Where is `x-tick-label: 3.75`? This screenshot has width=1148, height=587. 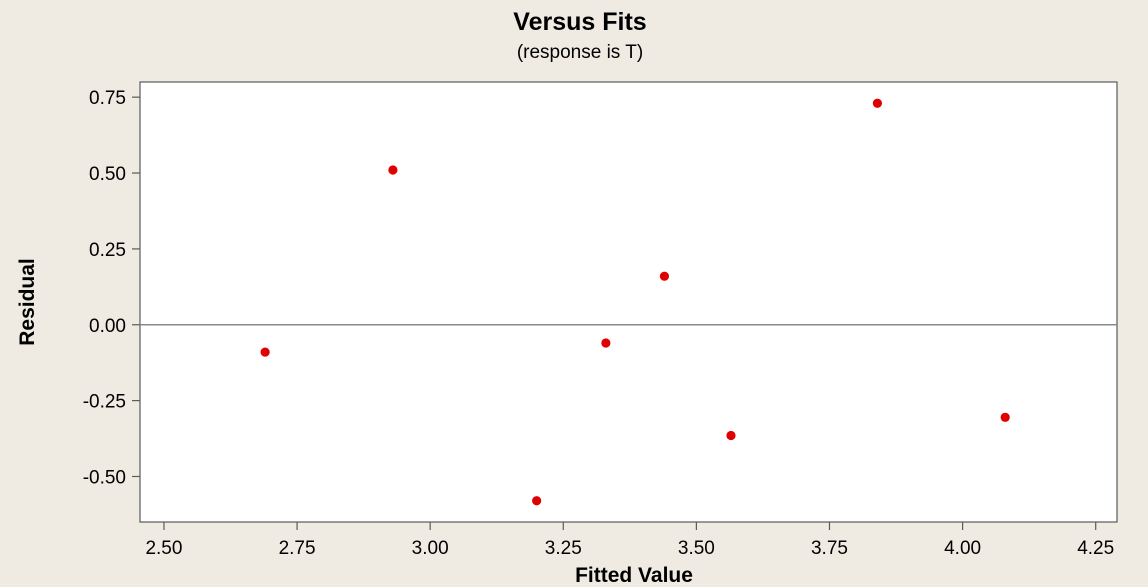 x-tick-label: 3.75 is located at coordinates (829, 548).